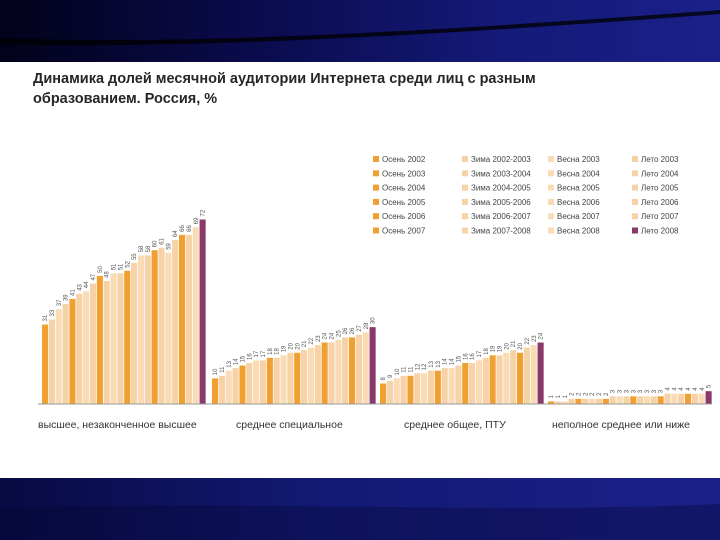 The image size is (720, 540). Describe the element at coordinates (67, 297) in the screenshot. I see `bar-value-label: 39` at that location.